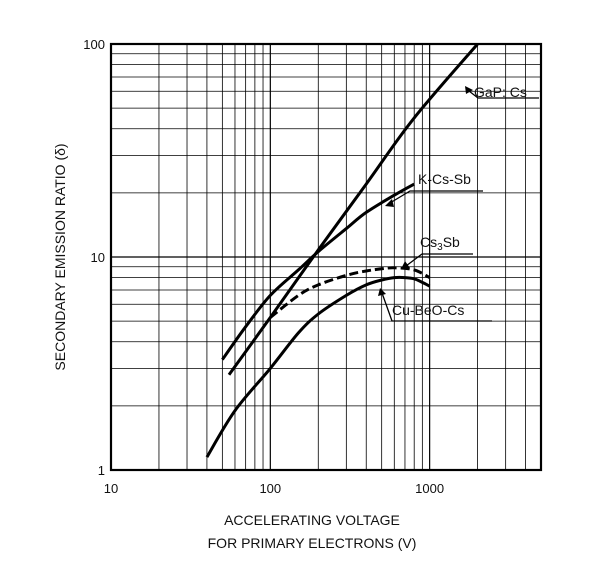  Describe the element at coordinates (111, 488) in the screenshot. I see `x-tick-label: 10` at that location.